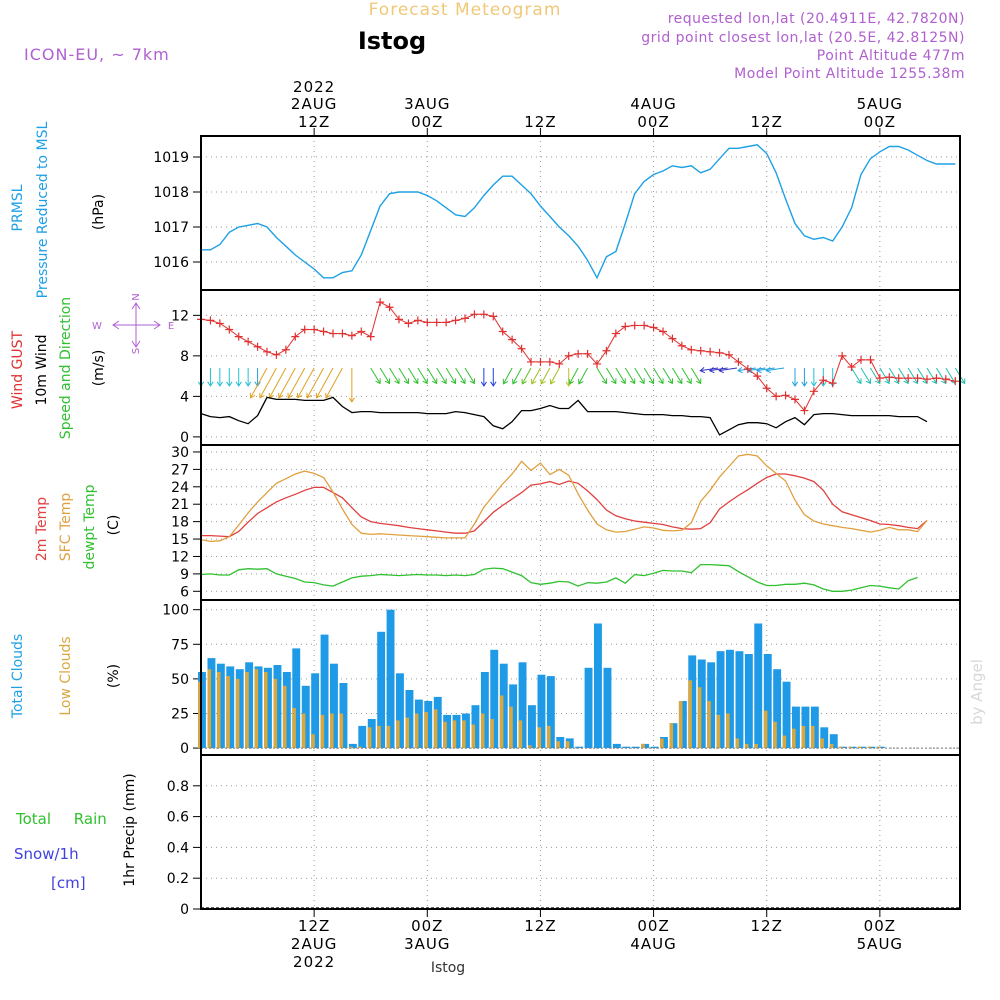  Describe the element at coordinates (653, 122) in the screenshot. I see `top-hour-label: 00Z` at that location.